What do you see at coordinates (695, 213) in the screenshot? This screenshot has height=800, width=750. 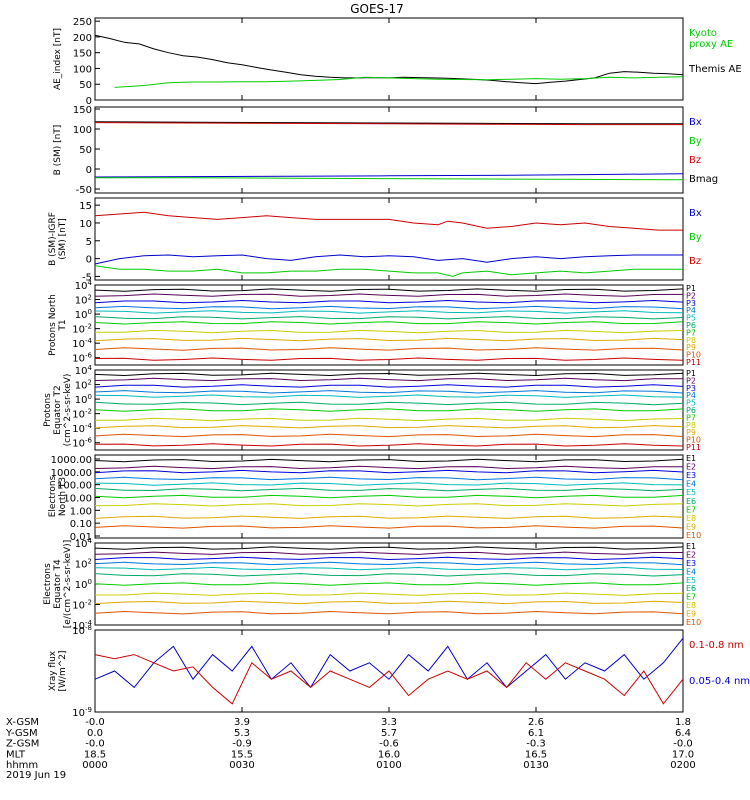 I see `legend-entry: Bx` at bounding box center [695, 213].